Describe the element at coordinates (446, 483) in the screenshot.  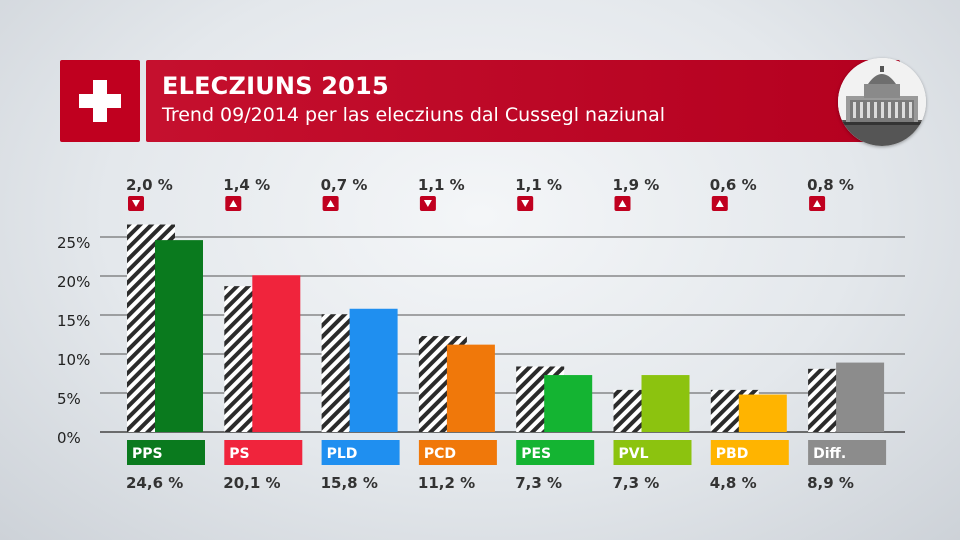
I see `value-label: 11,2 %` at that location.